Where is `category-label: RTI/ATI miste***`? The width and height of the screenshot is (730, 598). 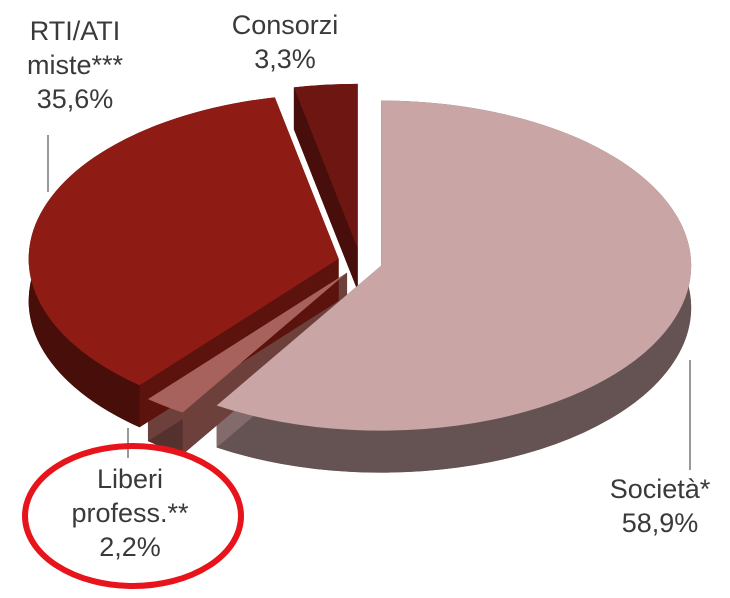
category-label: RTI/ATI miste*** is located at coordinates (75, 48).